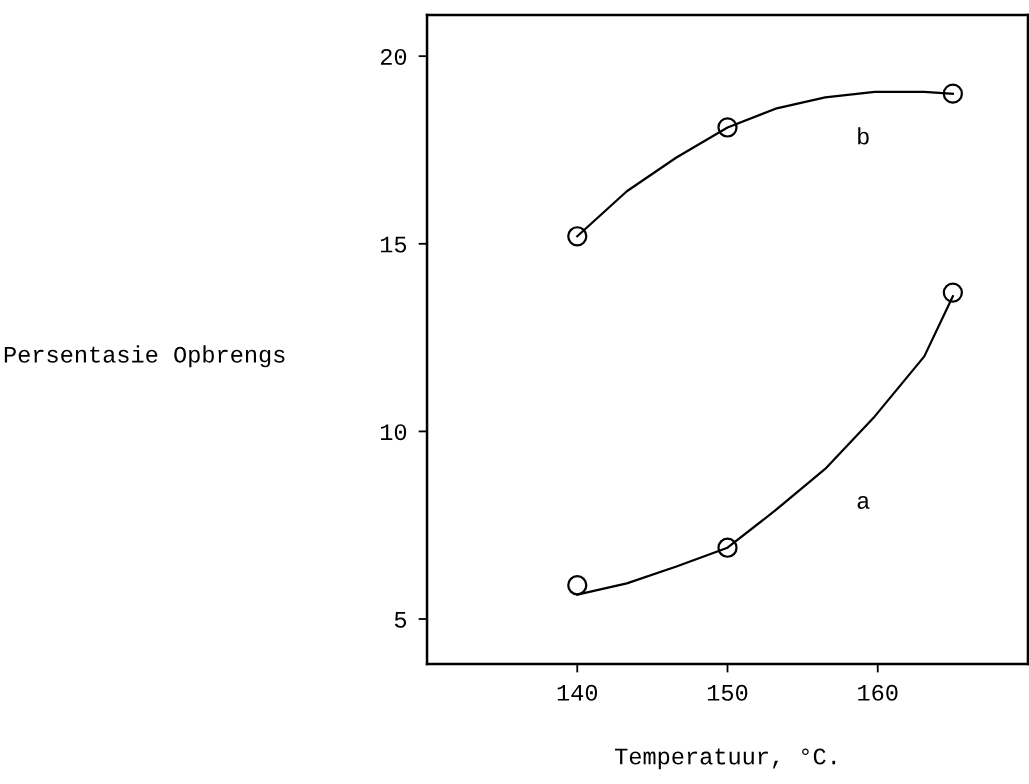 The image size is (1029, 784). Describe the element at coordinates (393, 244) in the screenshot. I see `y-tick-label: 15` at that location.